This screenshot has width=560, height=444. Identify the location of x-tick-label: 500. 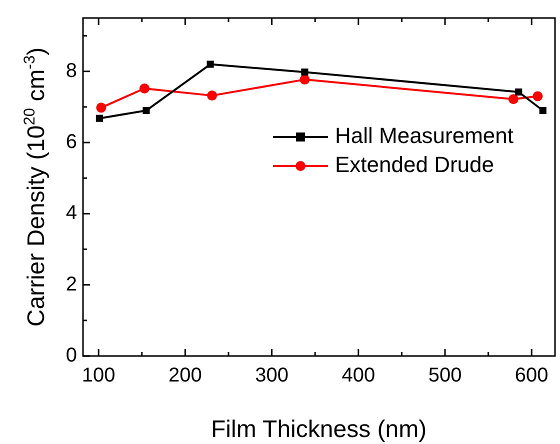
(445, 375).